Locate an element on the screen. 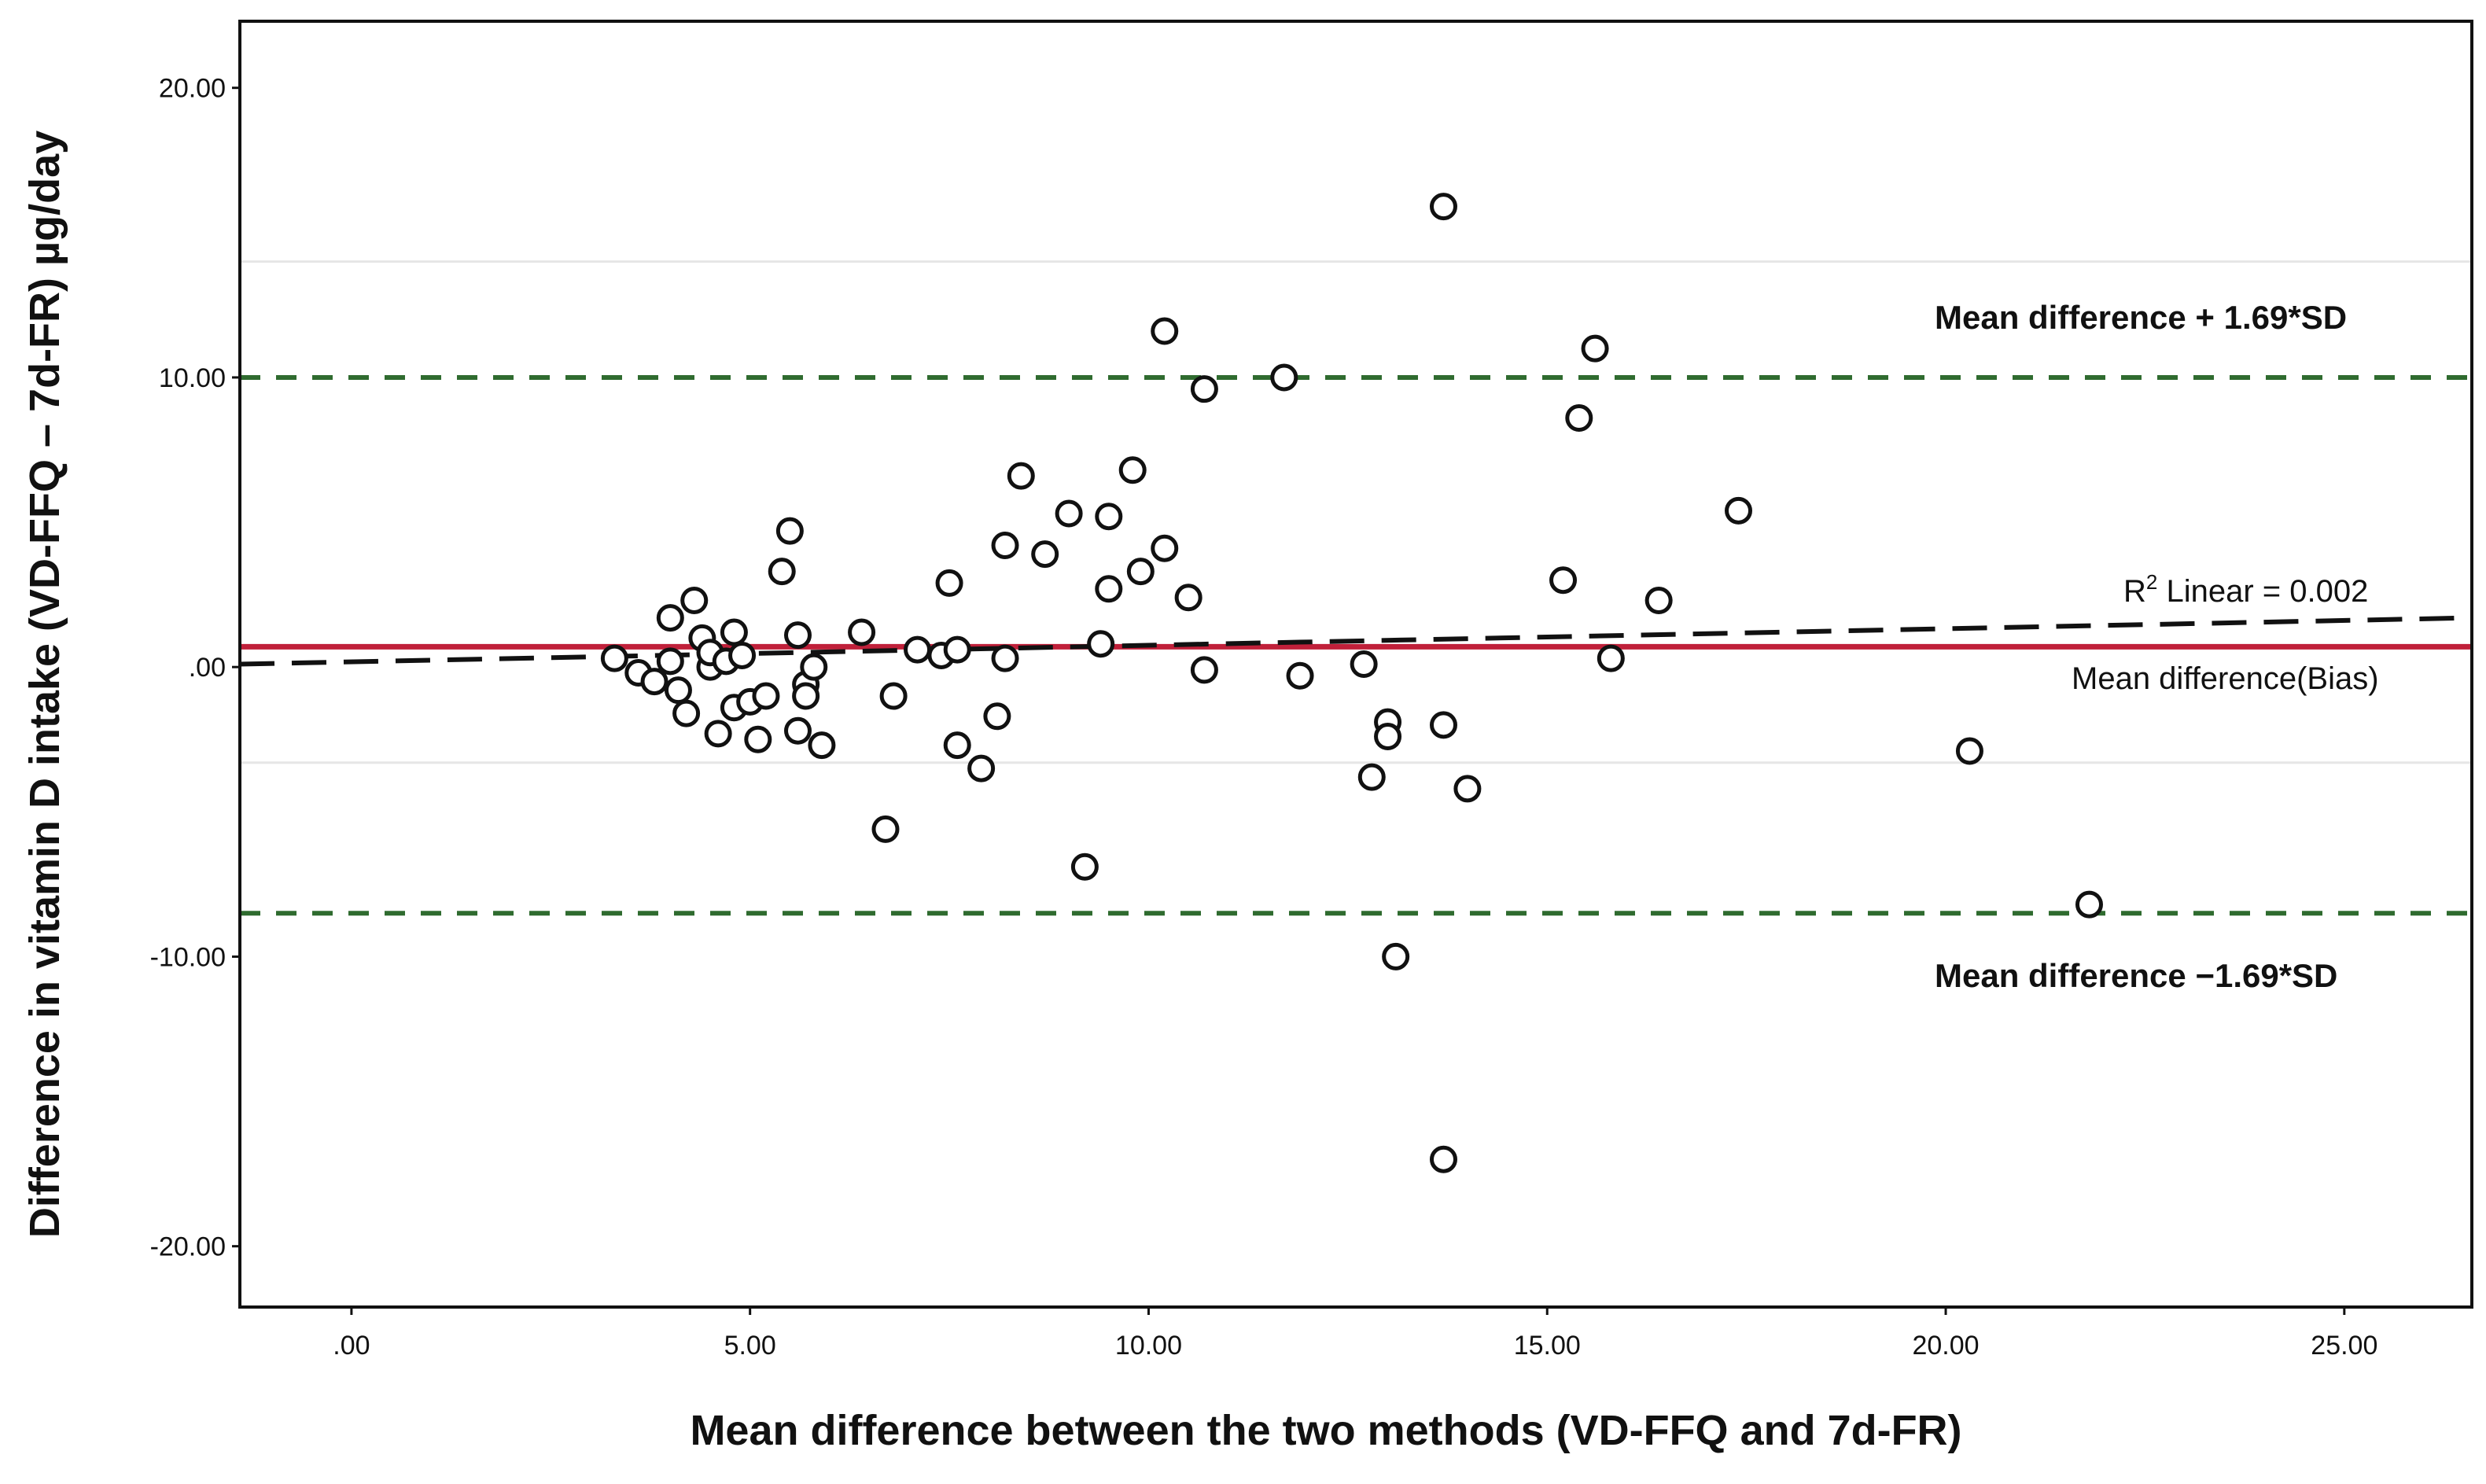  lower-limit-label: Mean difference −1.69*SD is located at coordinates (2136, 975).